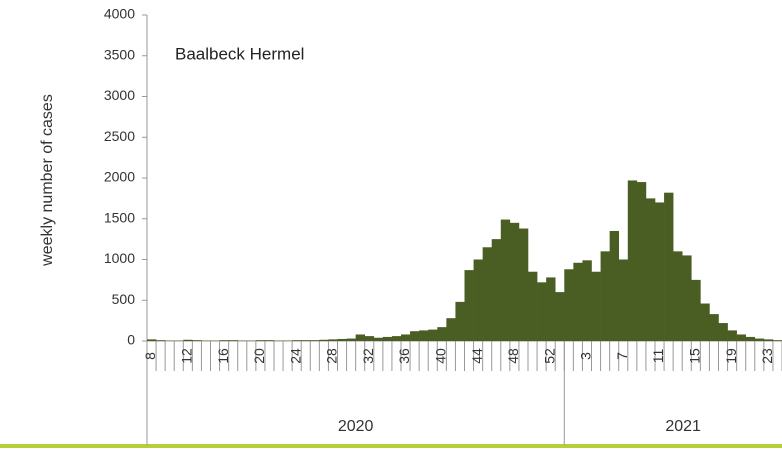 The width and height of the screenshot is (782, 450). What do you see at coordinates (368, 356) in the screenshot?
I see `x-tick-label: 32` at bounding box center [368, 356].